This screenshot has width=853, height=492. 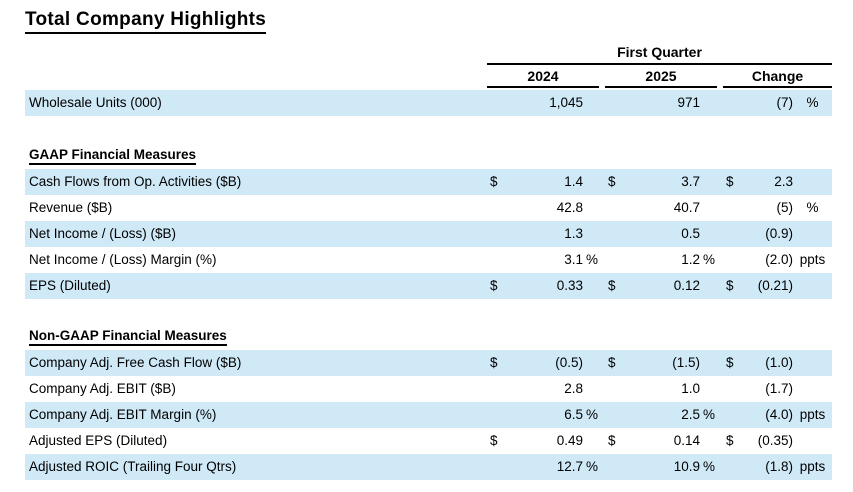 I want to click on value-2024: 12.7, so click(x=569, y=467).